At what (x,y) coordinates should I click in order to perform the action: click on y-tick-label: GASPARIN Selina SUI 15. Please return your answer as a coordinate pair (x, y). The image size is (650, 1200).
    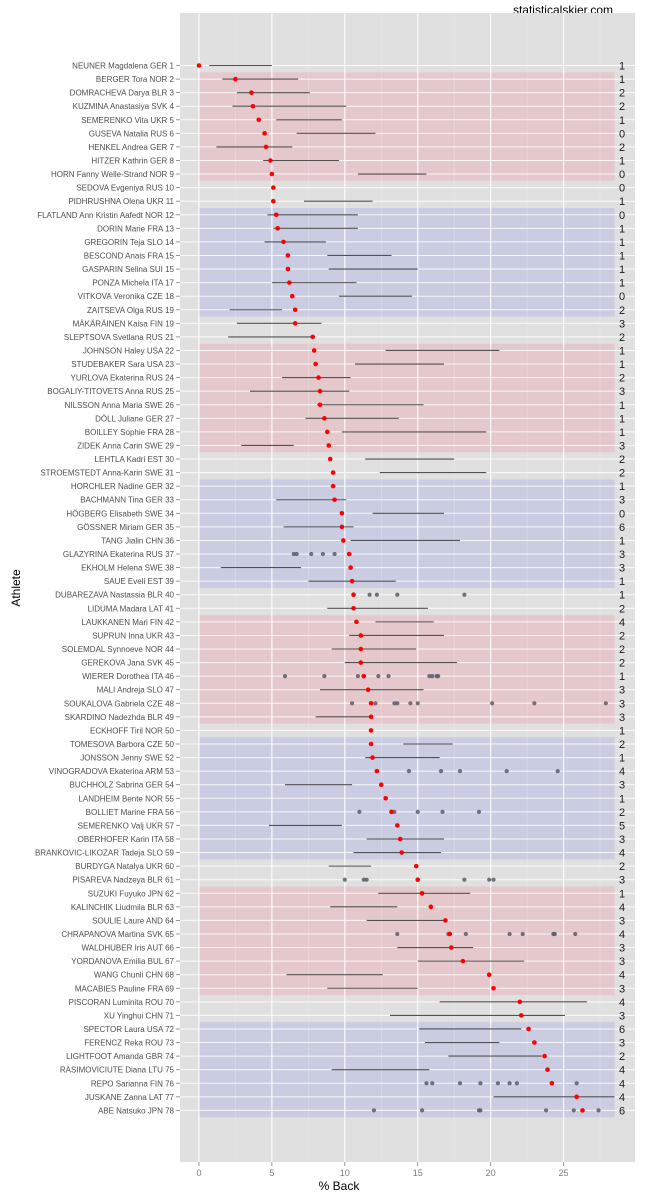
    Looking at the image, I should click on (128, 269).